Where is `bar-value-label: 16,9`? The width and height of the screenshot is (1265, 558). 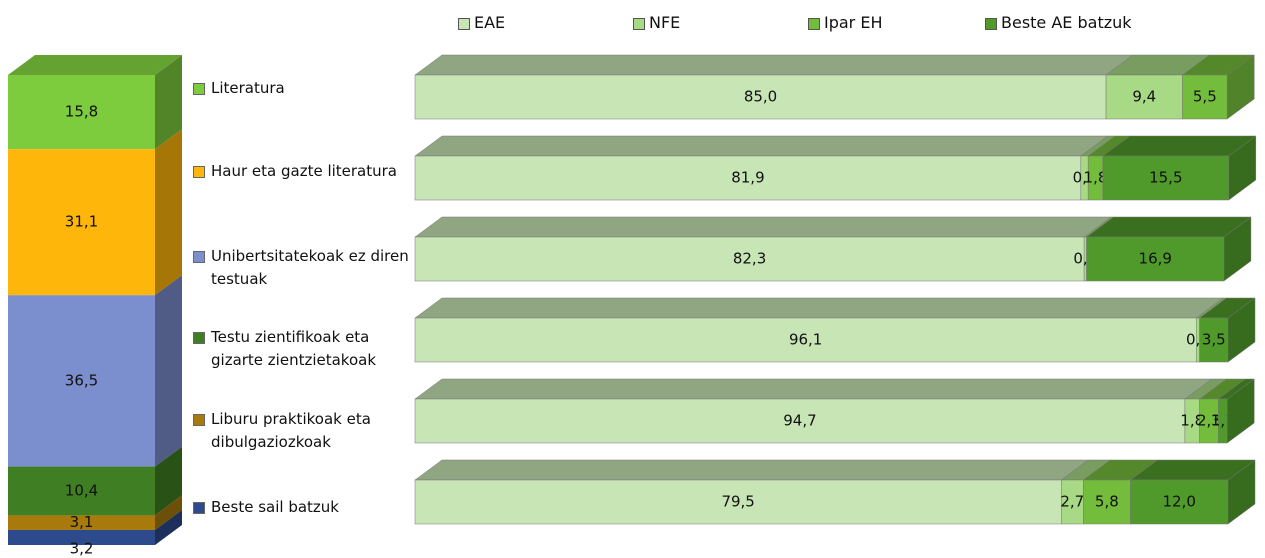
bar-value-label: 16,9 is located at coordinates (1155, 259).